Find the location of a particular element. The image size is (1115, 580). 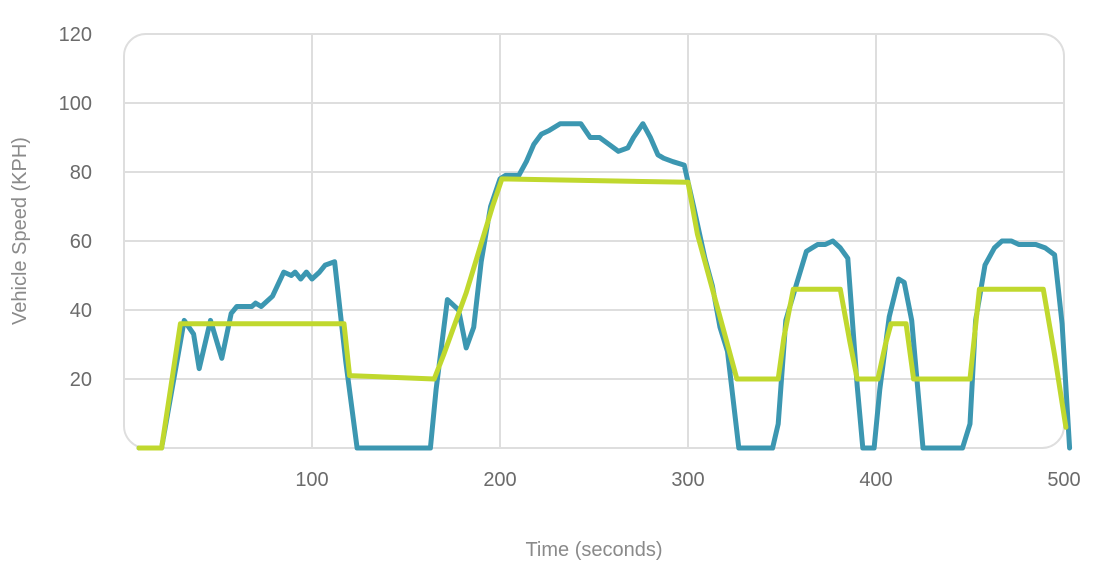

y-tick-label: 100 is located at coordinates (75, 104).